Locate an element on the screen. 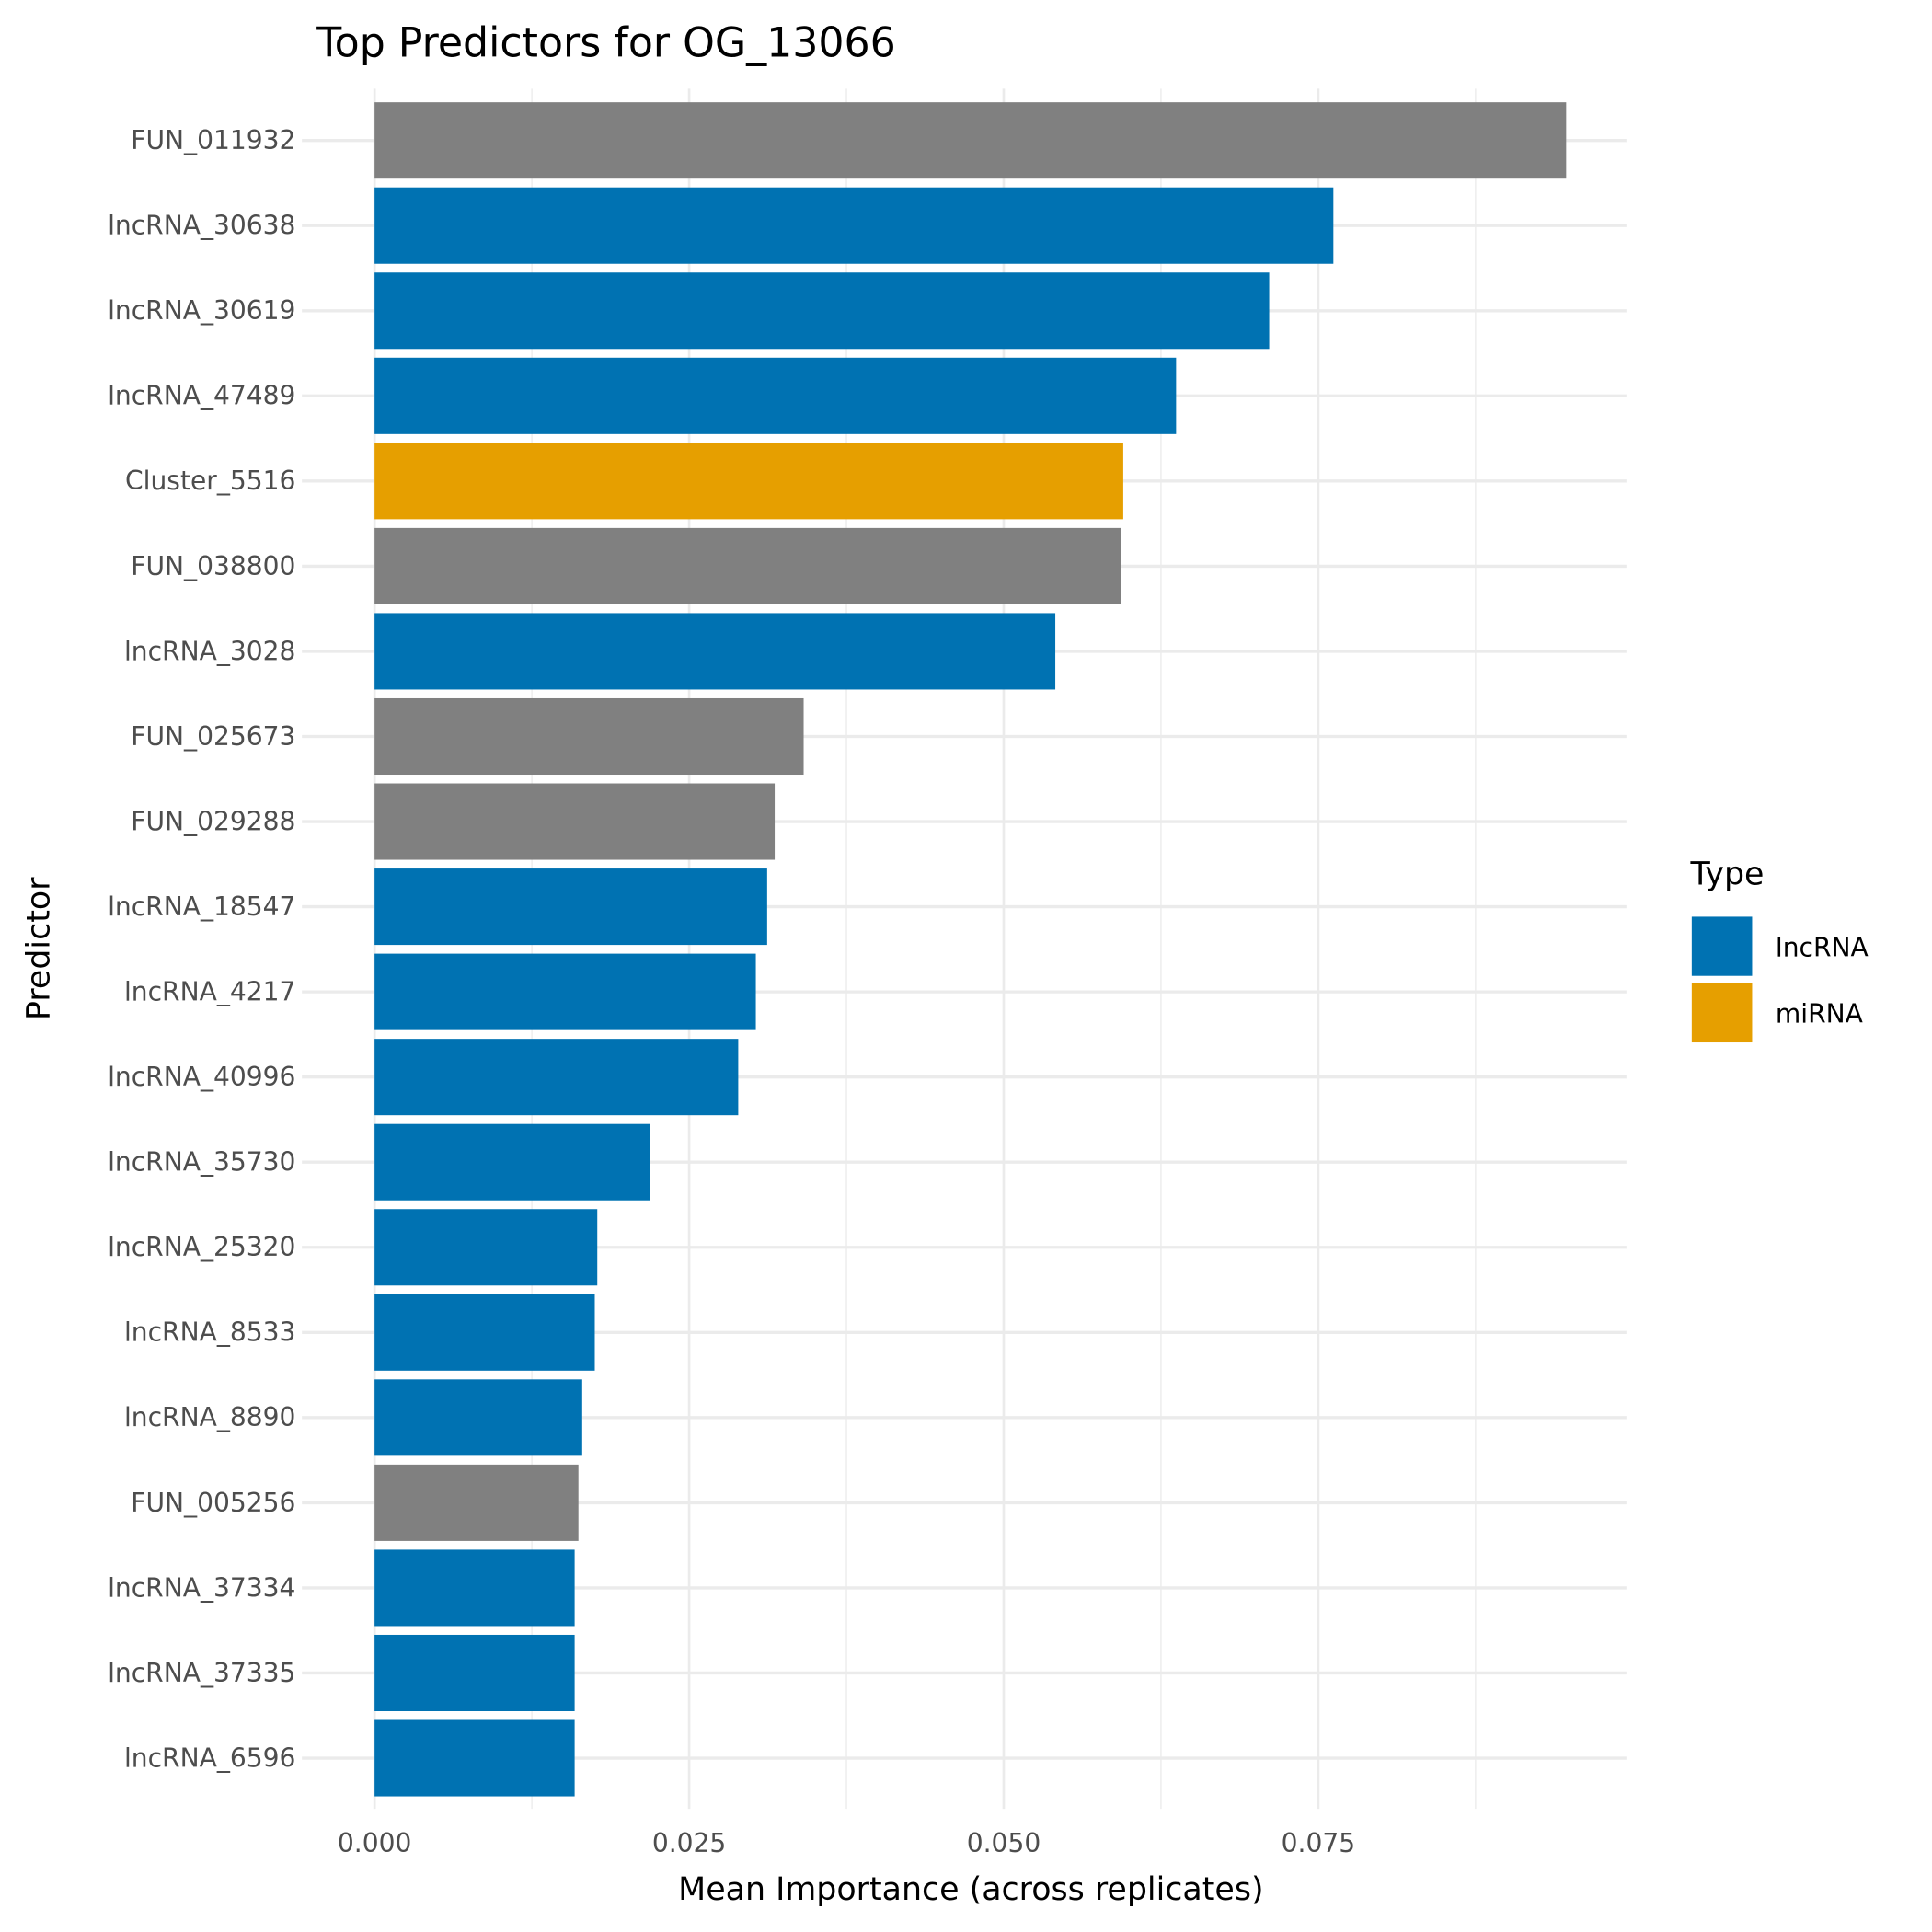  y-tick-label: lncRNA_8890 is located at coordinates (209, 1417).